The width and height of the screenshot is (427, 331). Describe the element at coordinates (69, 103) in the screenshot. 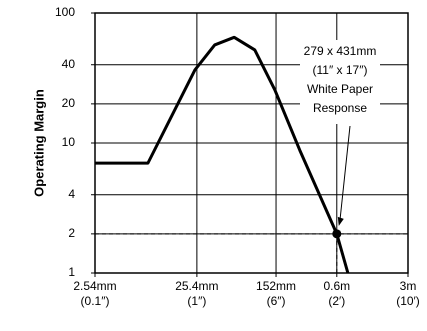

I see `y-tick-label: 20` at that location.